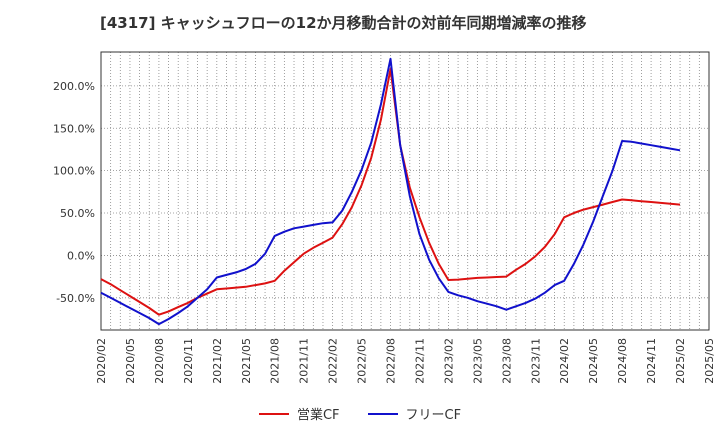 The width and height of the screenshot is (720, 440). Describe the element at coordinates (159, 361) in the screenshot. I see `x-tick-label: 2020/08` at that location.